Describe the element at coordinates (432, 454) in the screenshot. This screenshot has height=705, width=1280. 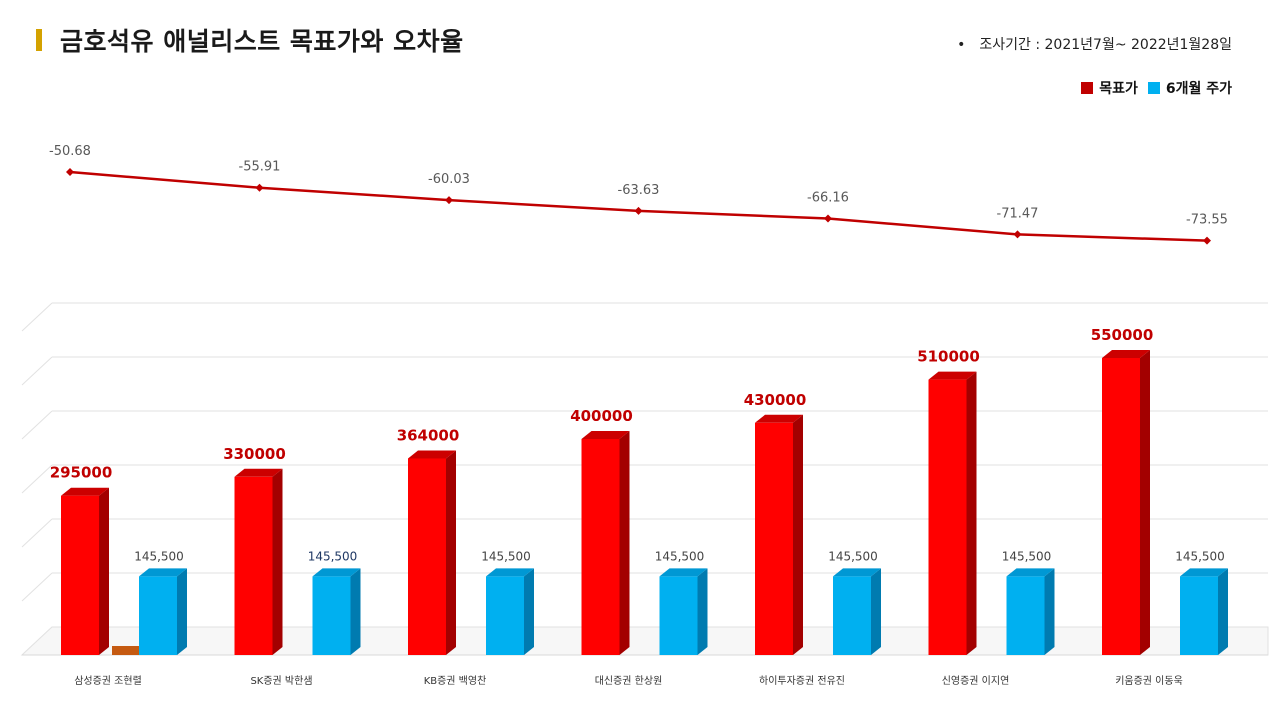
I see `bar-target-3-top` at that location.